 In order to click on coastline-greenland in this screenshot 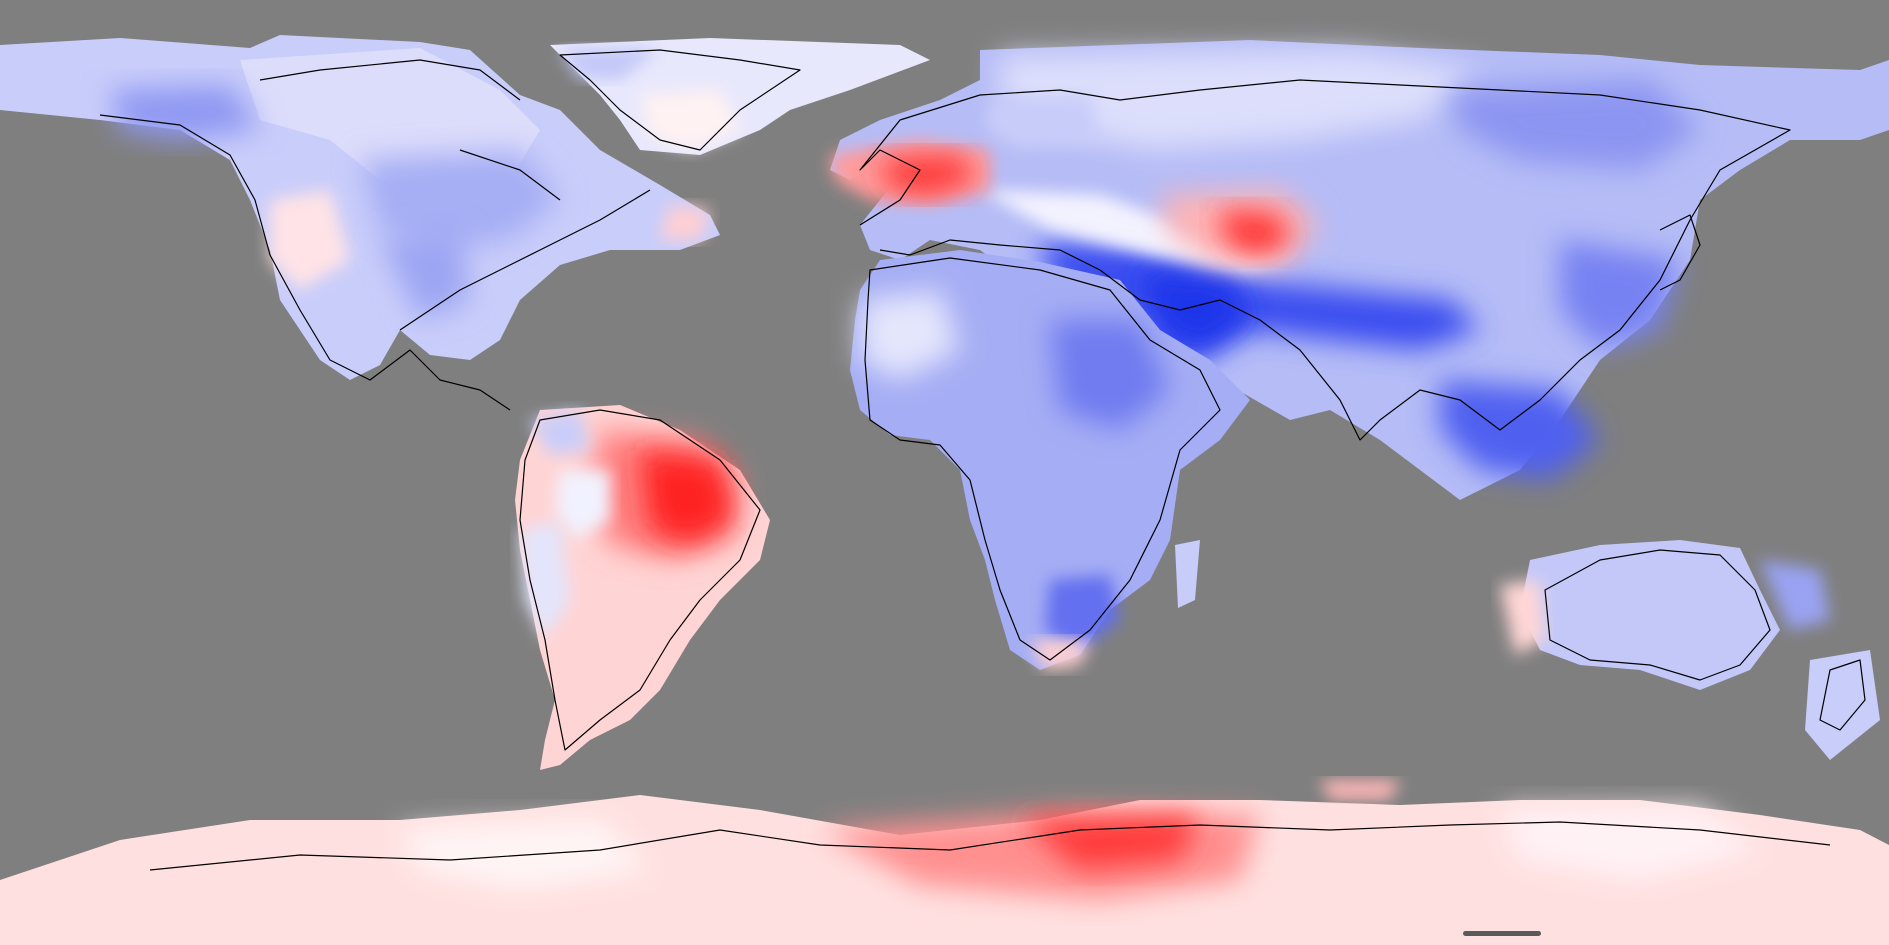, I will do `click(680, 100)`.